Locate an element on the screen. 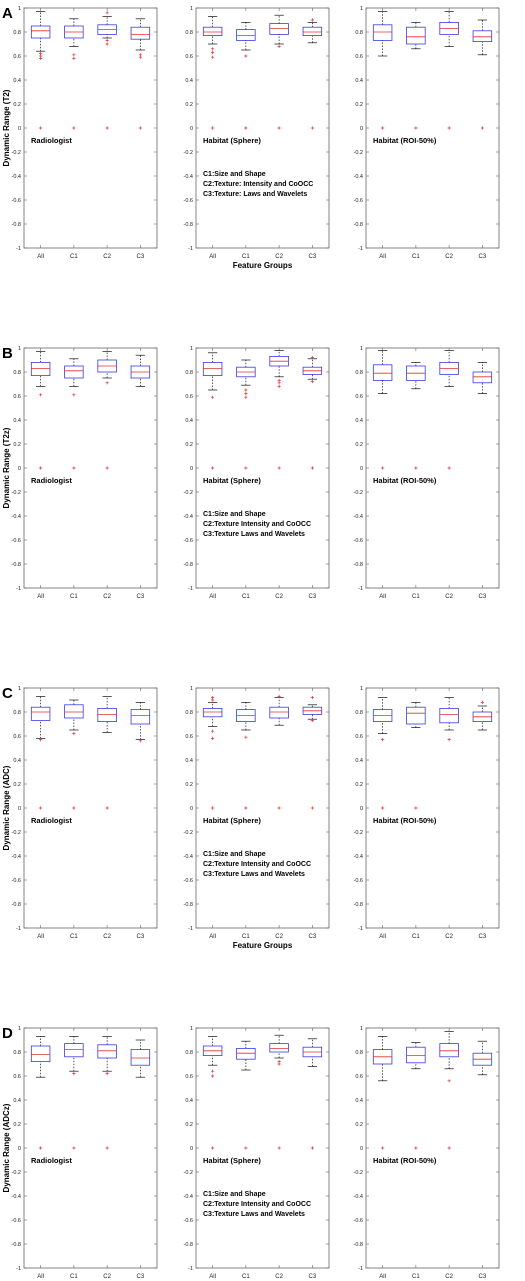 The height and width of the screenshot is (1281, 525). group-legend-note: C2:Texture: Intensity and CoOCC is located at coordinates (258, 184).